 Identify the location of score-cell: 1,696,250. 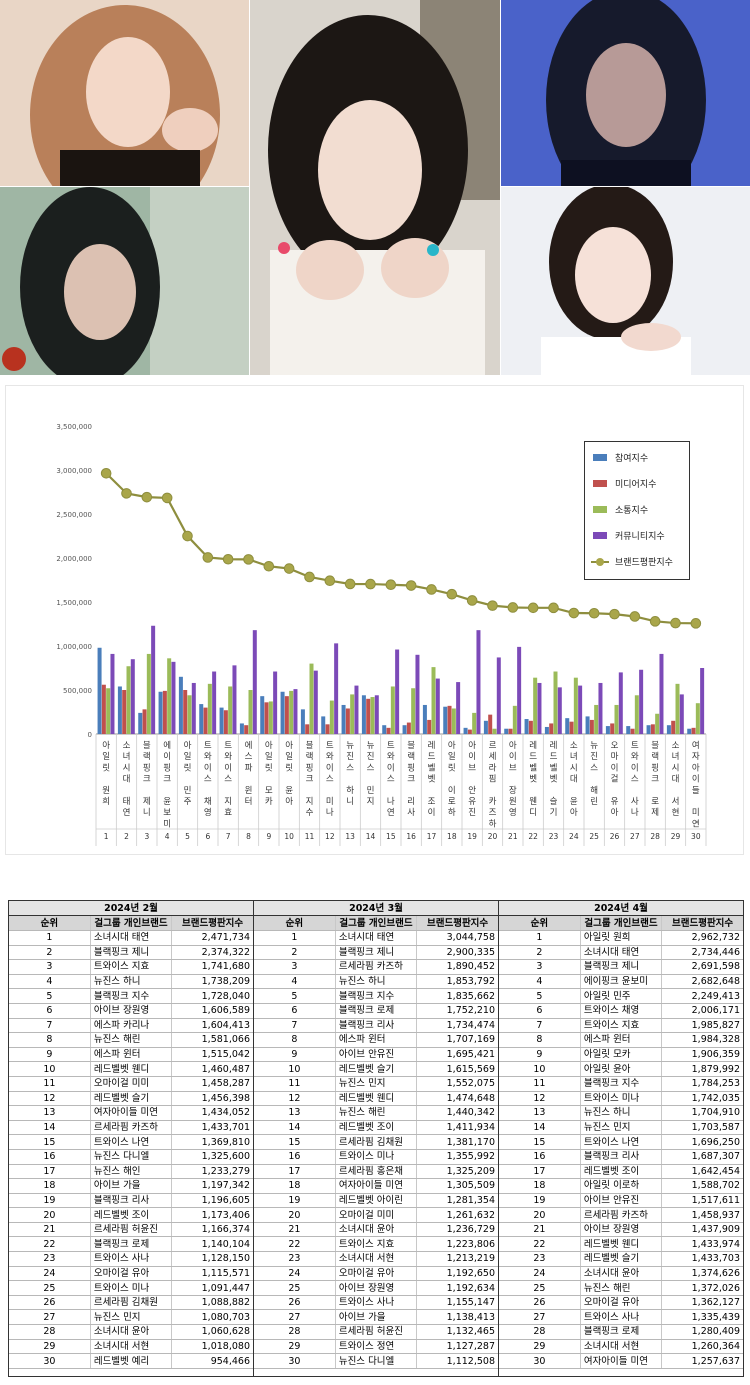
(702, 1142).